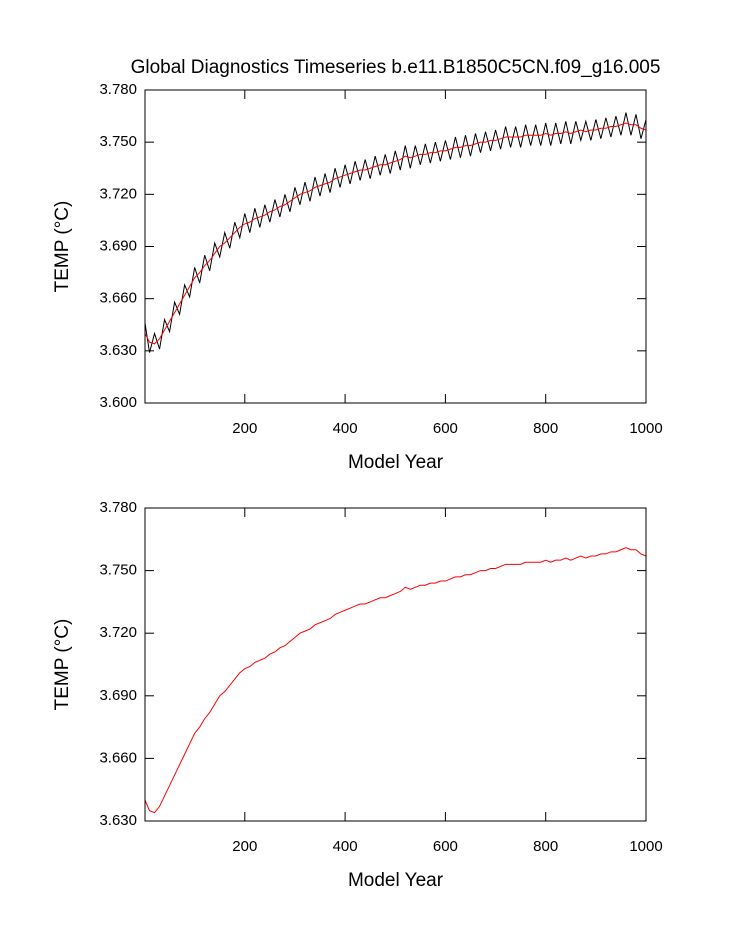 The image size is (733, 945). What do you see at coordinates (118, 402) in the screenshot?
I see `y-tick-label: 3.600` at bounding box center [118, 402].